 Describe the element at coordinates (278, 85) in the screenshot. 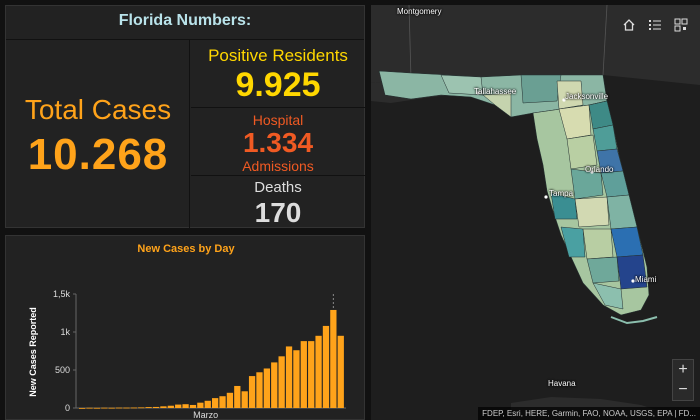

I see `positive-residents-value: 9.925` at that location.